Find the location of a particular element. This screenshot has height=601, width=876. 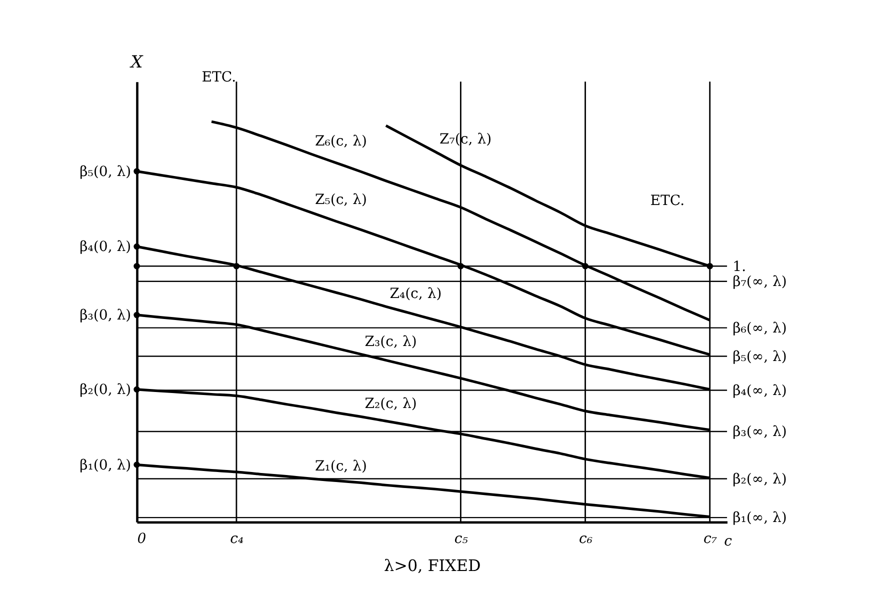

x-tick-label: 0 is located at coordinates (141, 539).